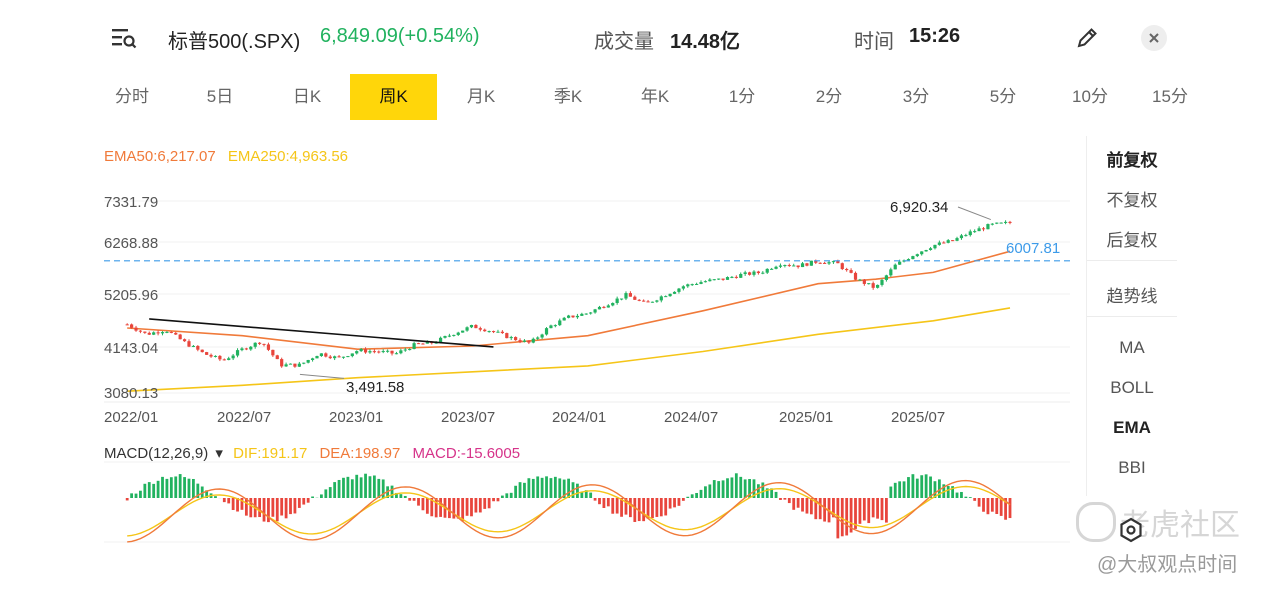 The width and height of the screenshot is (1280, 590). Describe the element at coordinates (568, 96) in the screenshot. I see `tab-quarterly-k: 季K` at that location.